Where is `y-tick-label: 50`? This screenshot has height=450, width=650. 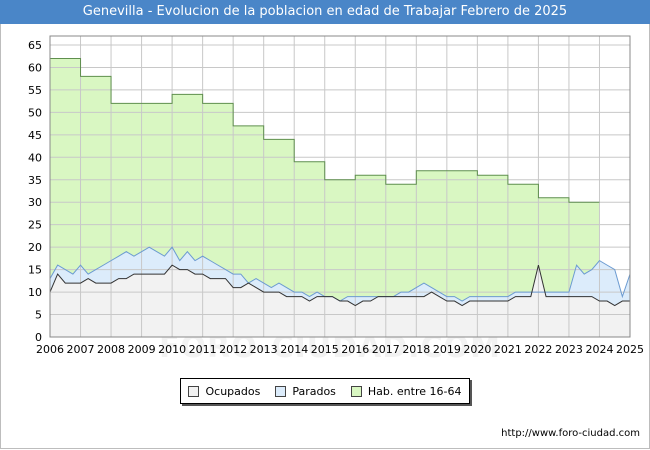
y-tick-label: 50 is located at coordinates (35, 112).